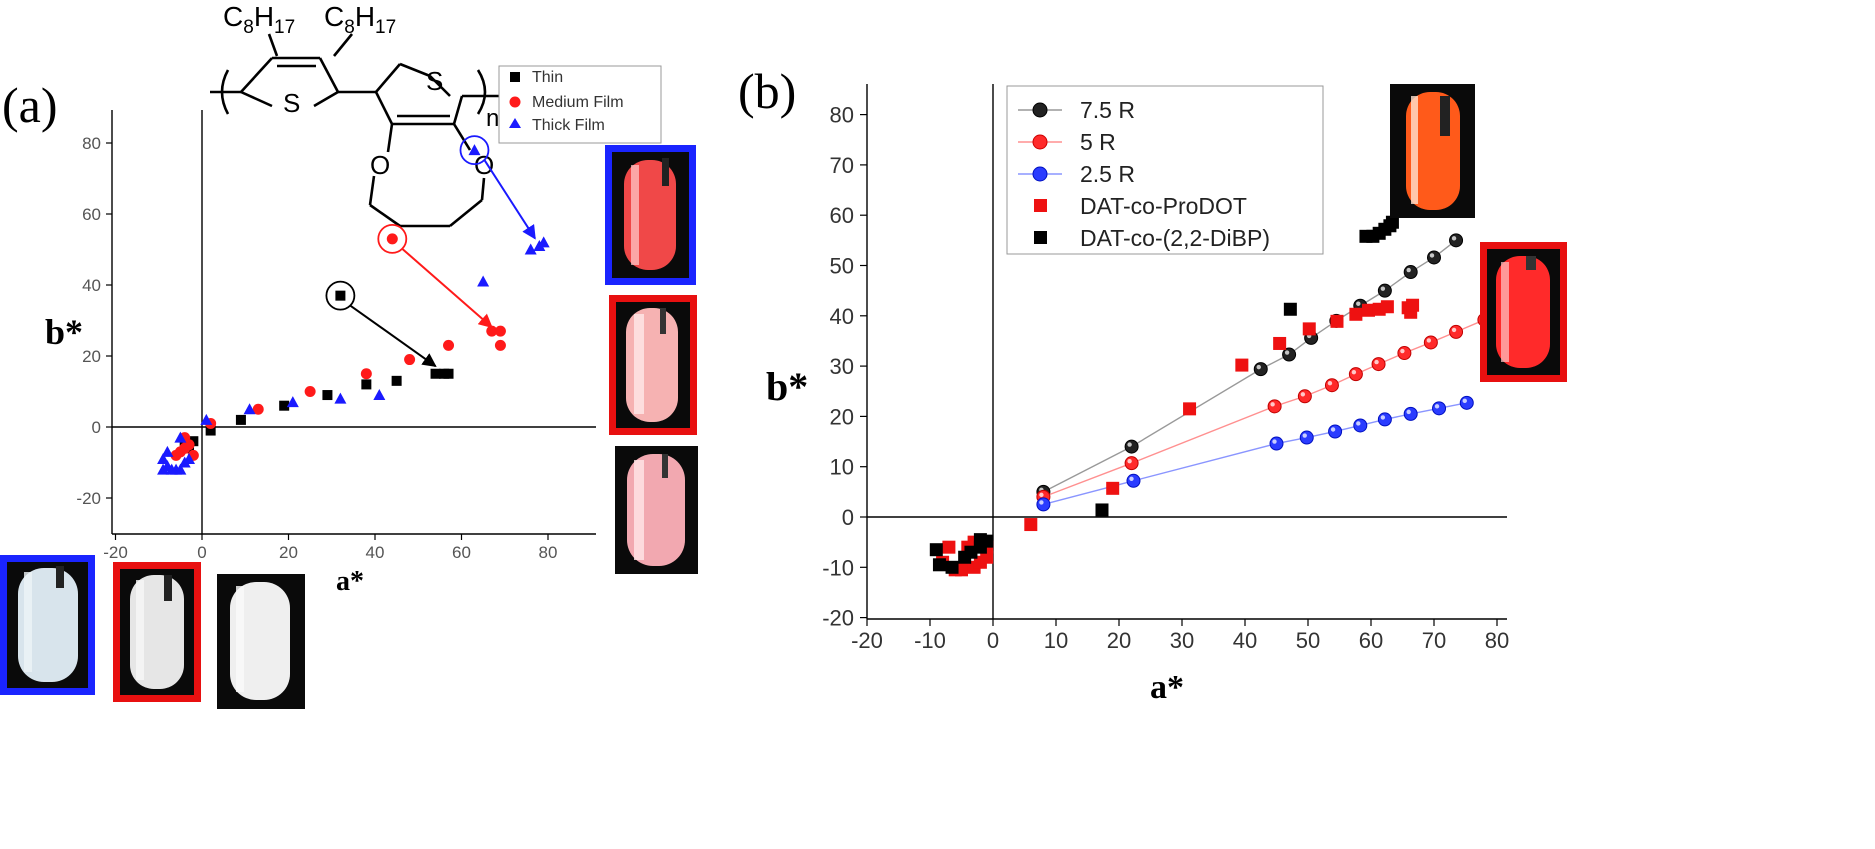 The height and width of the screenshot is (849, 1875). I want to click on legend-swatch-r75, so click(1040, 110).